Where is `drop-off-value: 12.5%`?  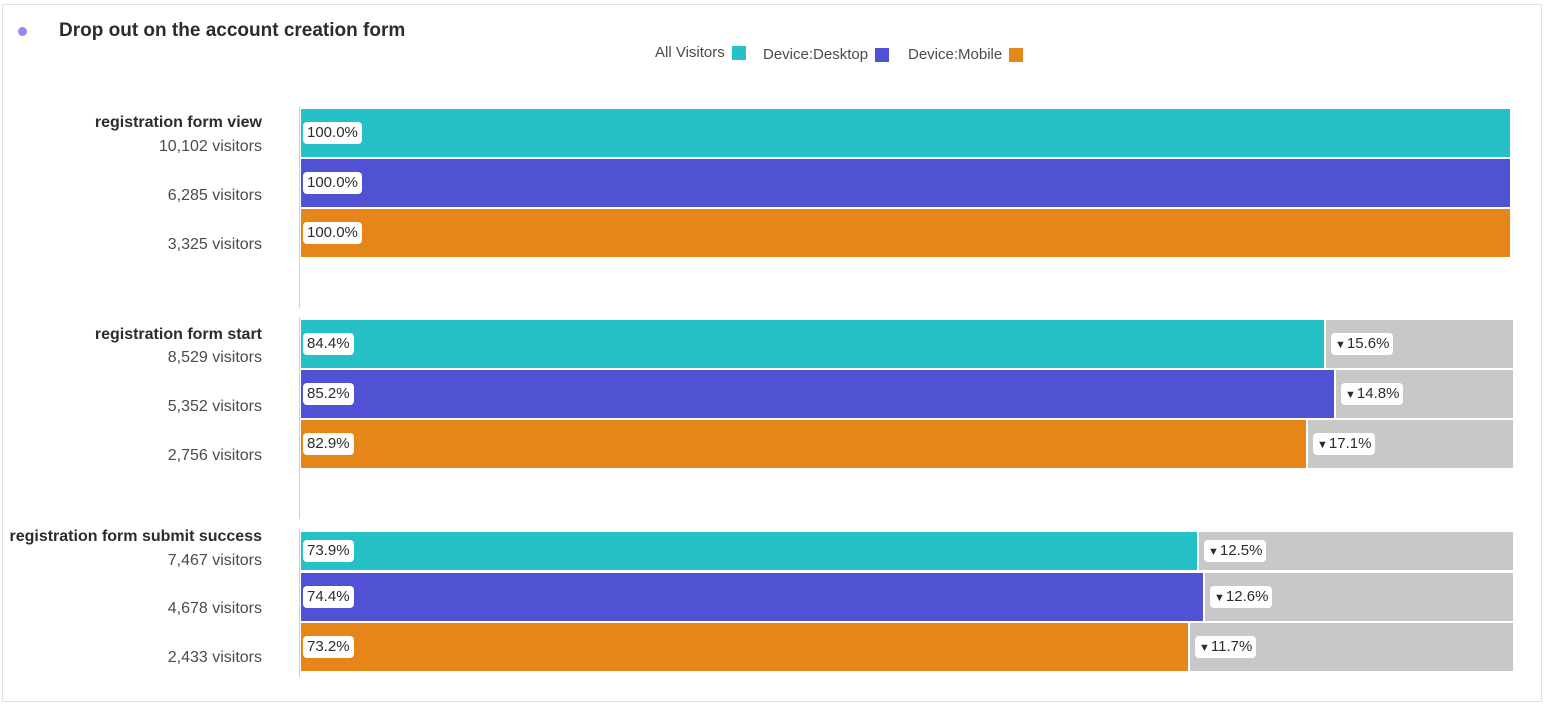 drop-off-value: 12.5% is located at coordinates (1241, 550).